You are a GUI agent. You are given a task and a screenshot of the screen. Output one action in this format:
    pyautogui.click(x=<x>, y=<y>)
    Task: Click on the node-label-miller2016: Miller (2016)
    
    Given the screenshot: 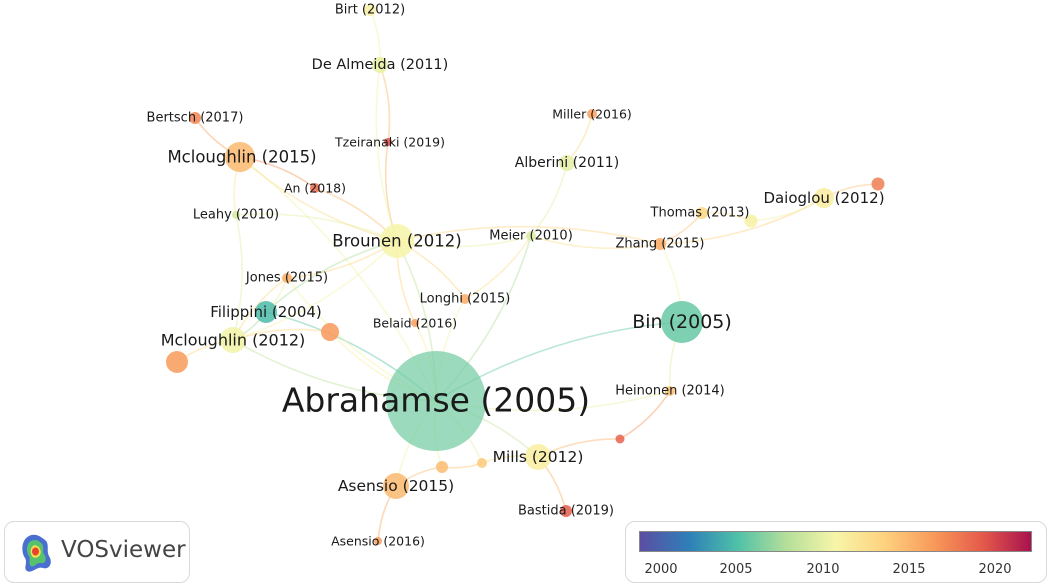 What is the action you would take?
    pyautogui.click(x=592, y=114)
    